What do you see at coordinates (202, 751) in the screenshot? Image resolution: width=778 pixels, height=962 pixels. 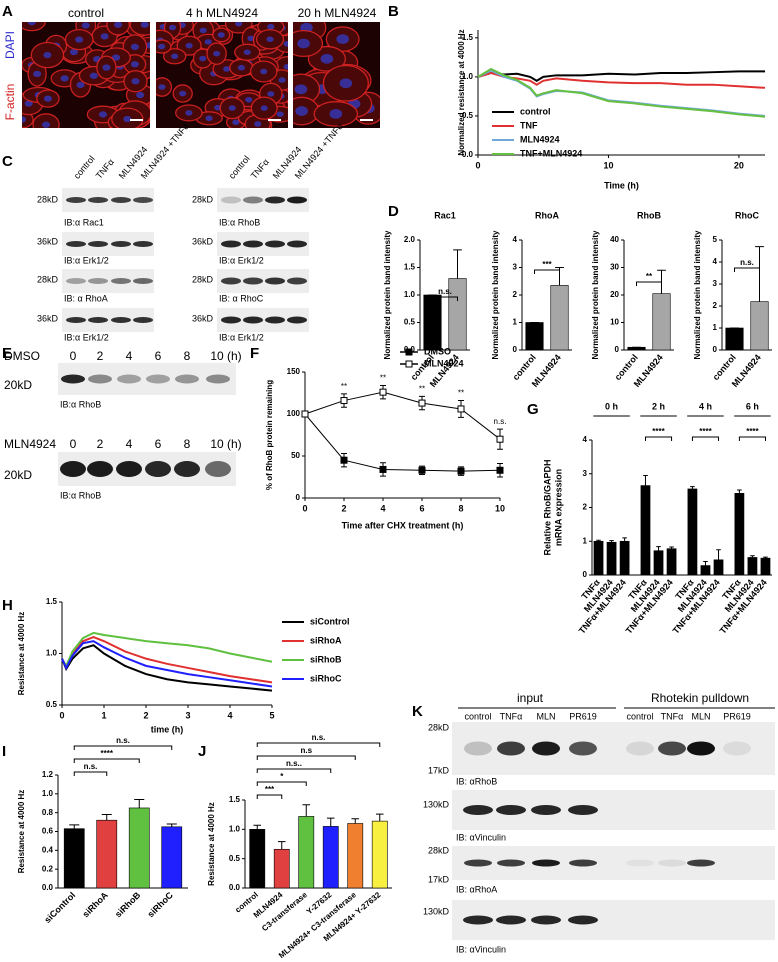 I see `panel-label: J` at bounding box center [202, 751].